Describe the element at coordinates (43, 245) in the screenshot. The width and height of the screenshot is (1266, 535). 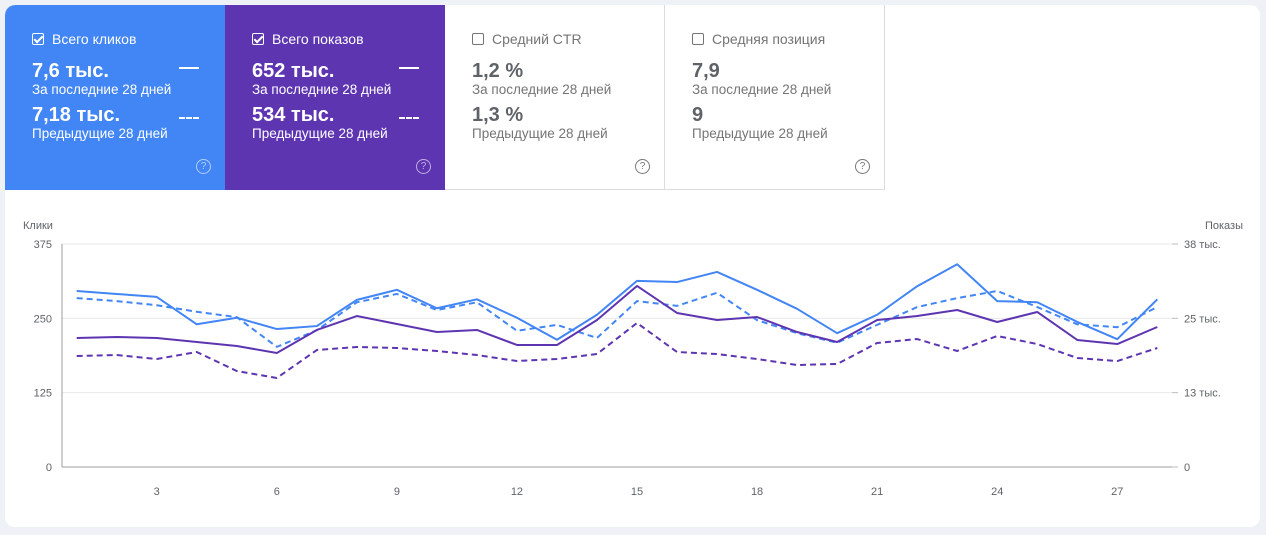
I see `y-tick-label: 375` at that location.